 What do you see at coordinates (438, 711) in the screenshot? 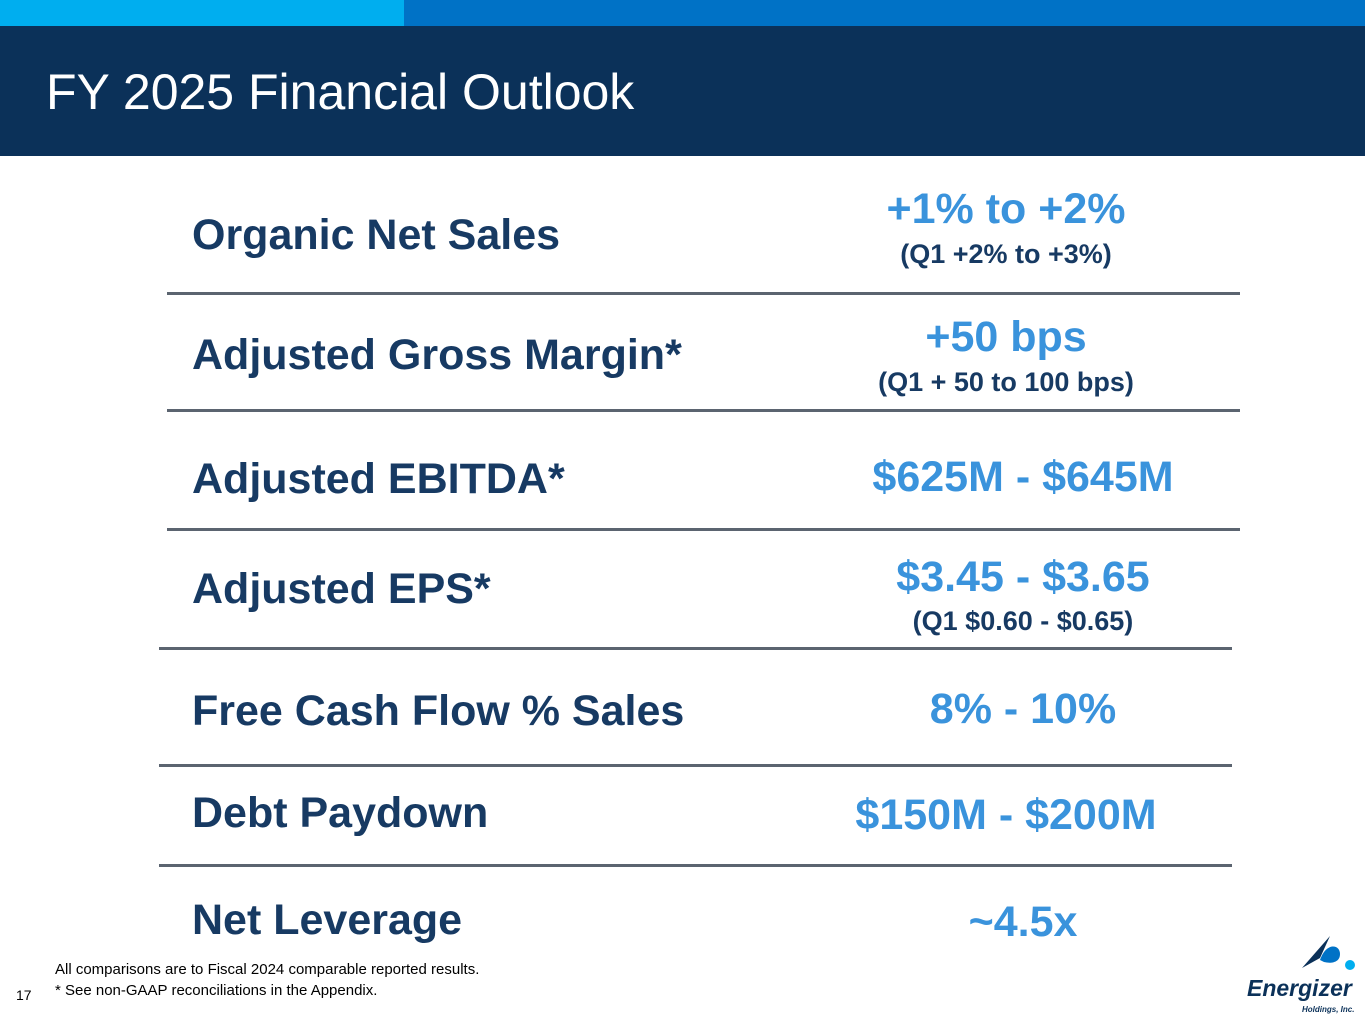
I see `row-label-free-cash-flow: Free Cash Flow % Sales` at bounding box center [438, 711].